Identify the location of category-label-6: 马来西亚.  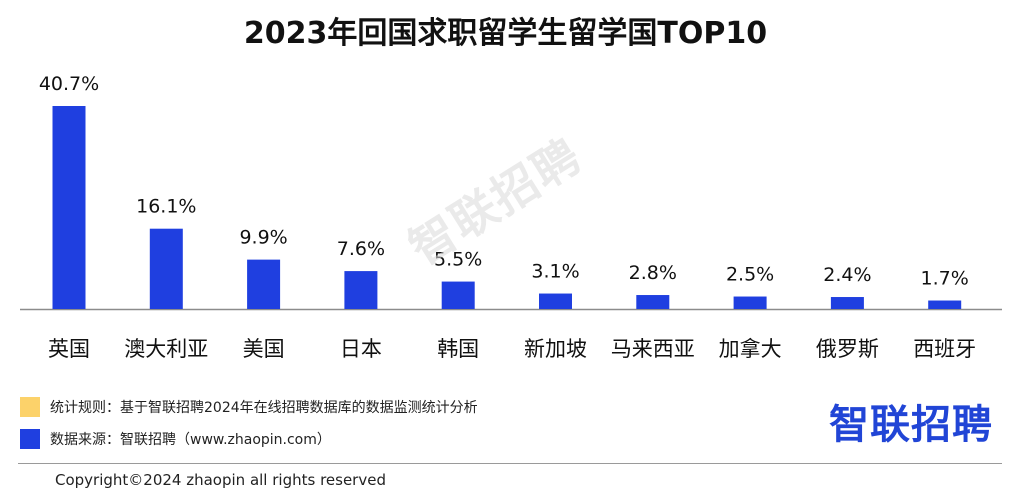
(653, 349).